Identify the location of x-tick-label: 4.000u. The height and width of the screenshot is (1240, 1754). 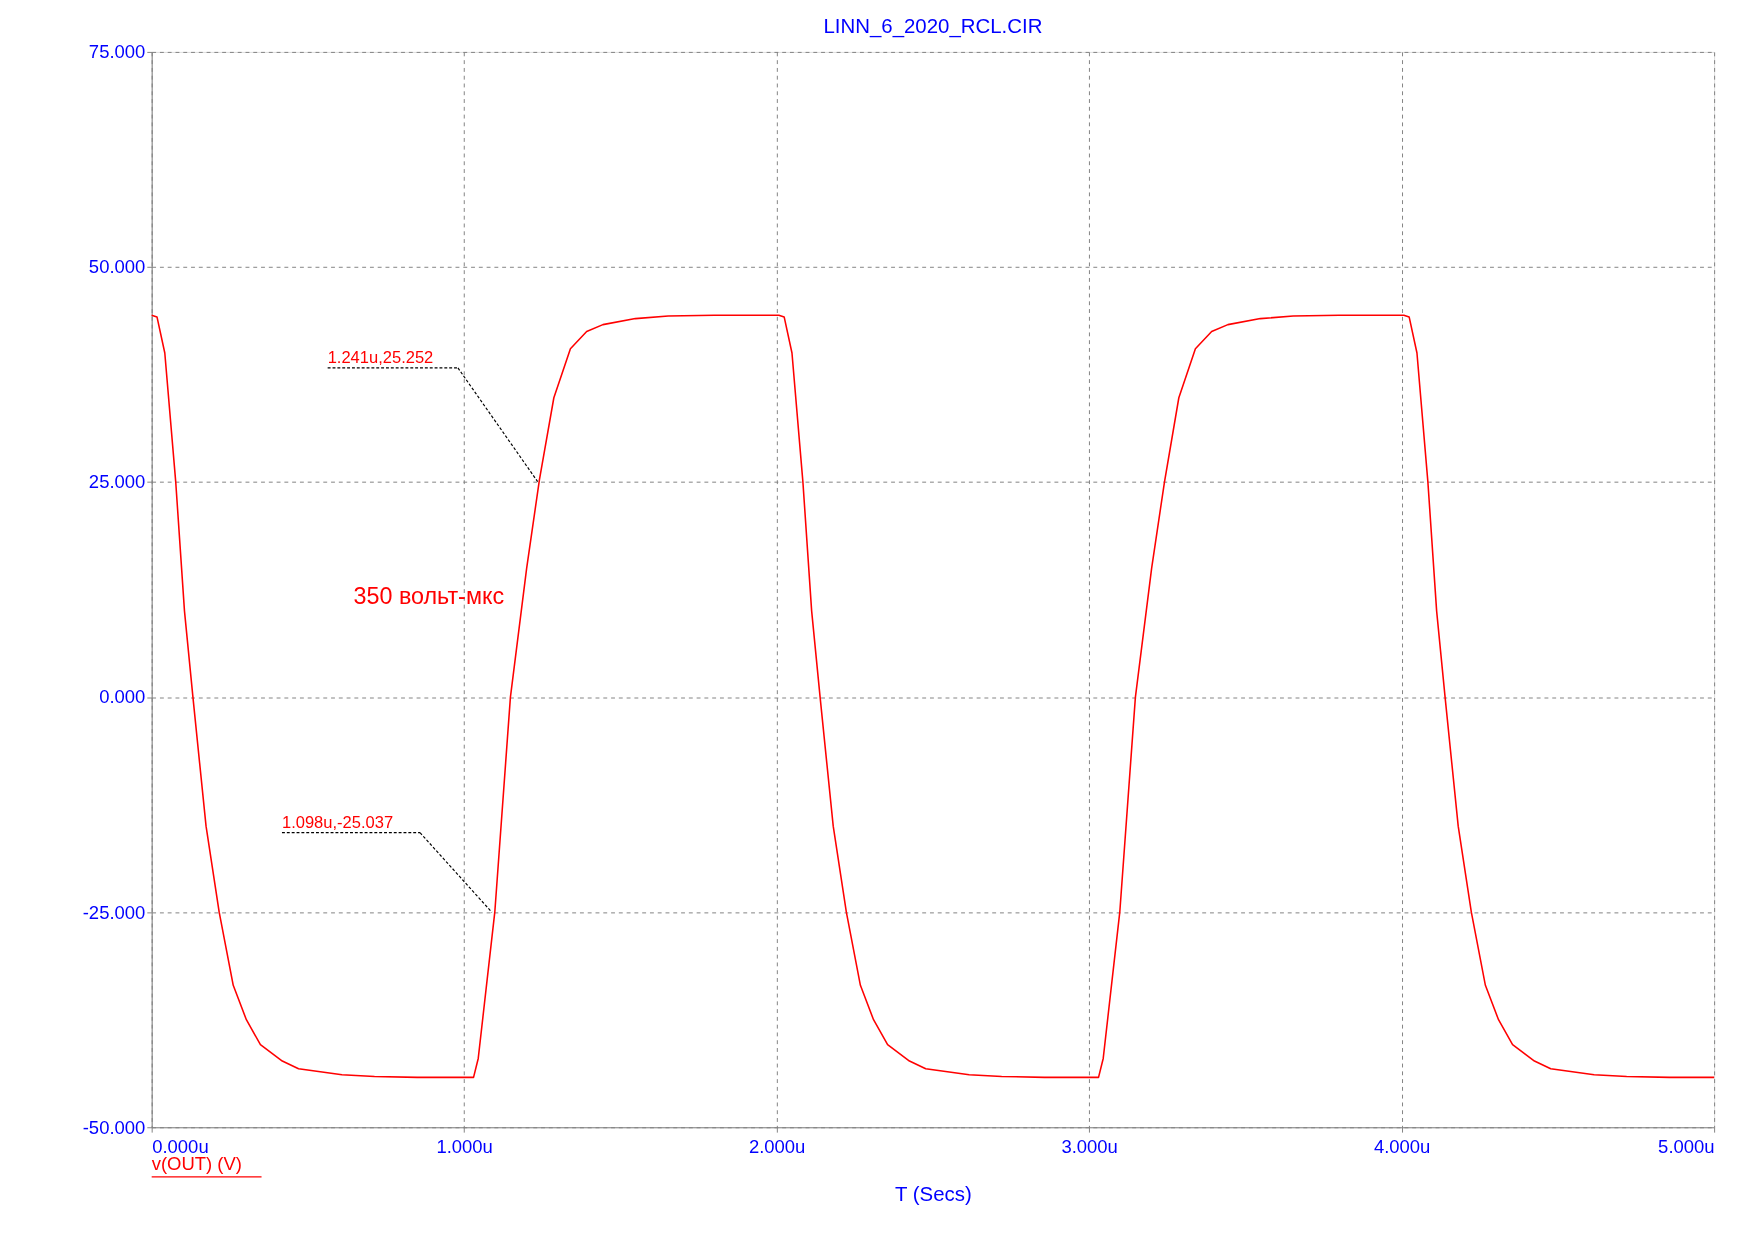
(1402, 1147).